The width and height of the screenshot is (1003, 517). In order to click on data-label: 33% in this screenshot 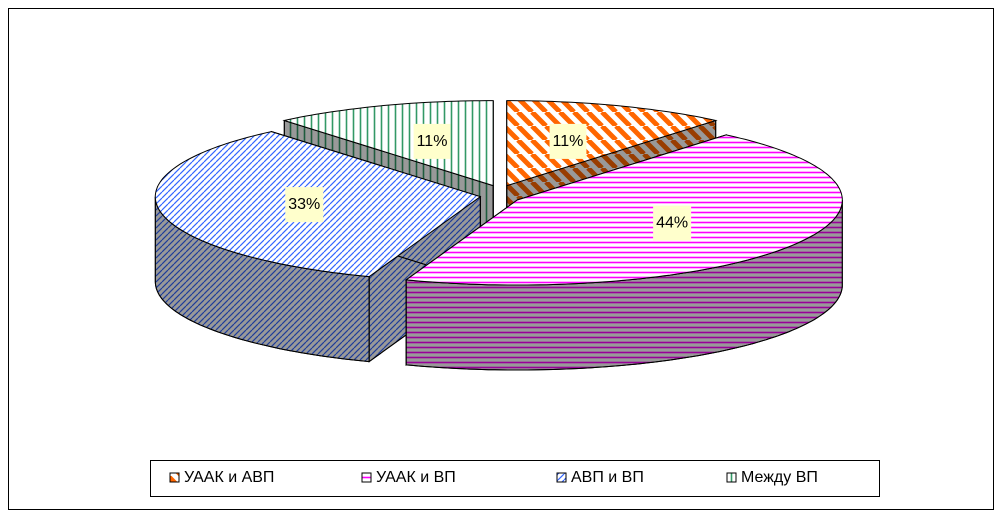, I will do `click(304, 204)`.